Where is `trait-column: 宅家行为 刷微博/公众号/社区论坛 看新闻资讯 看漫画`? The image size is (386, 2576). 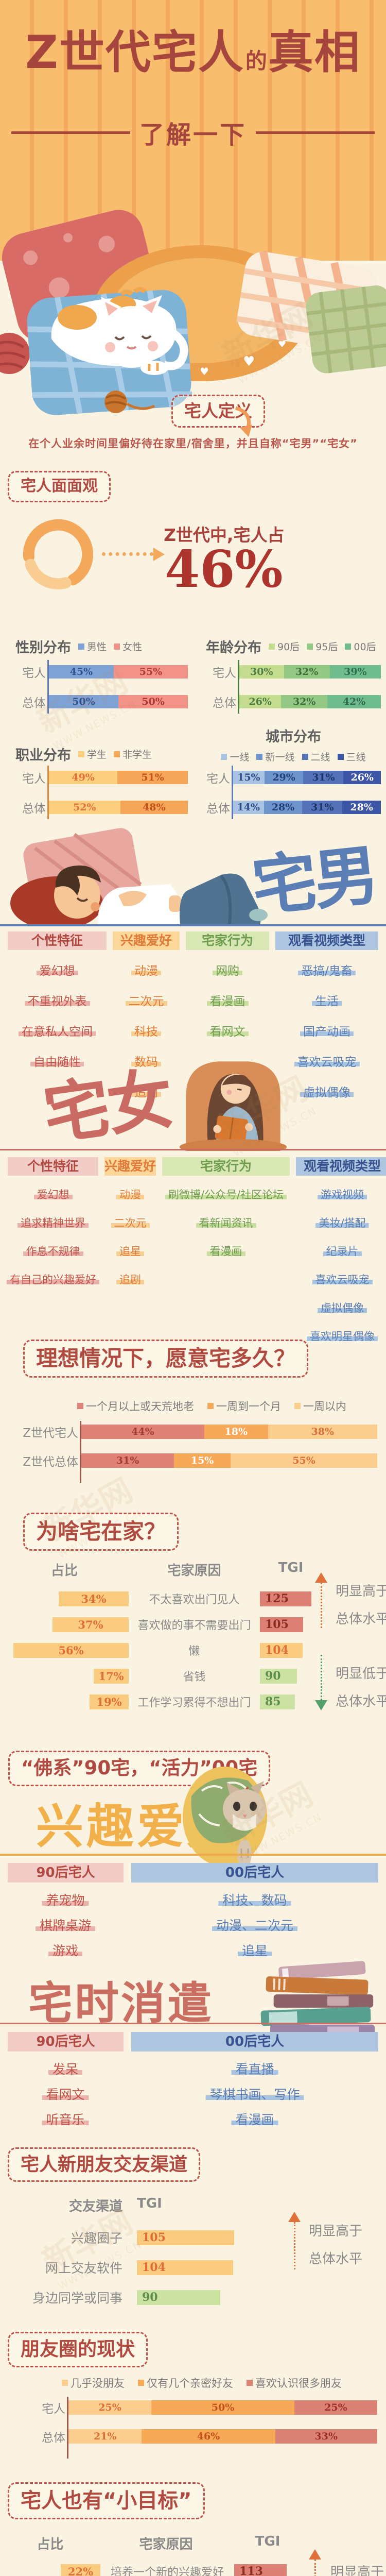 trait-column: 宅家行为 刷微博/公众号/社区论坛 看新闻资讯 看漫画 is located at coordinates (226, 1256).